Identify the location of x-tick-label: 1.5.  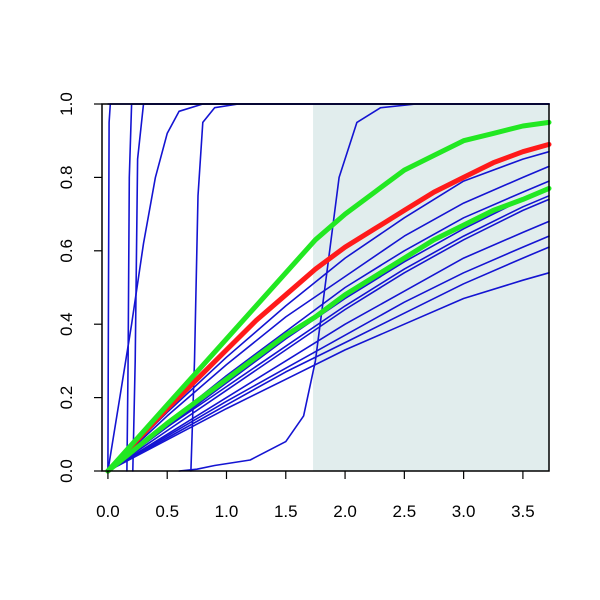
(286, 511).